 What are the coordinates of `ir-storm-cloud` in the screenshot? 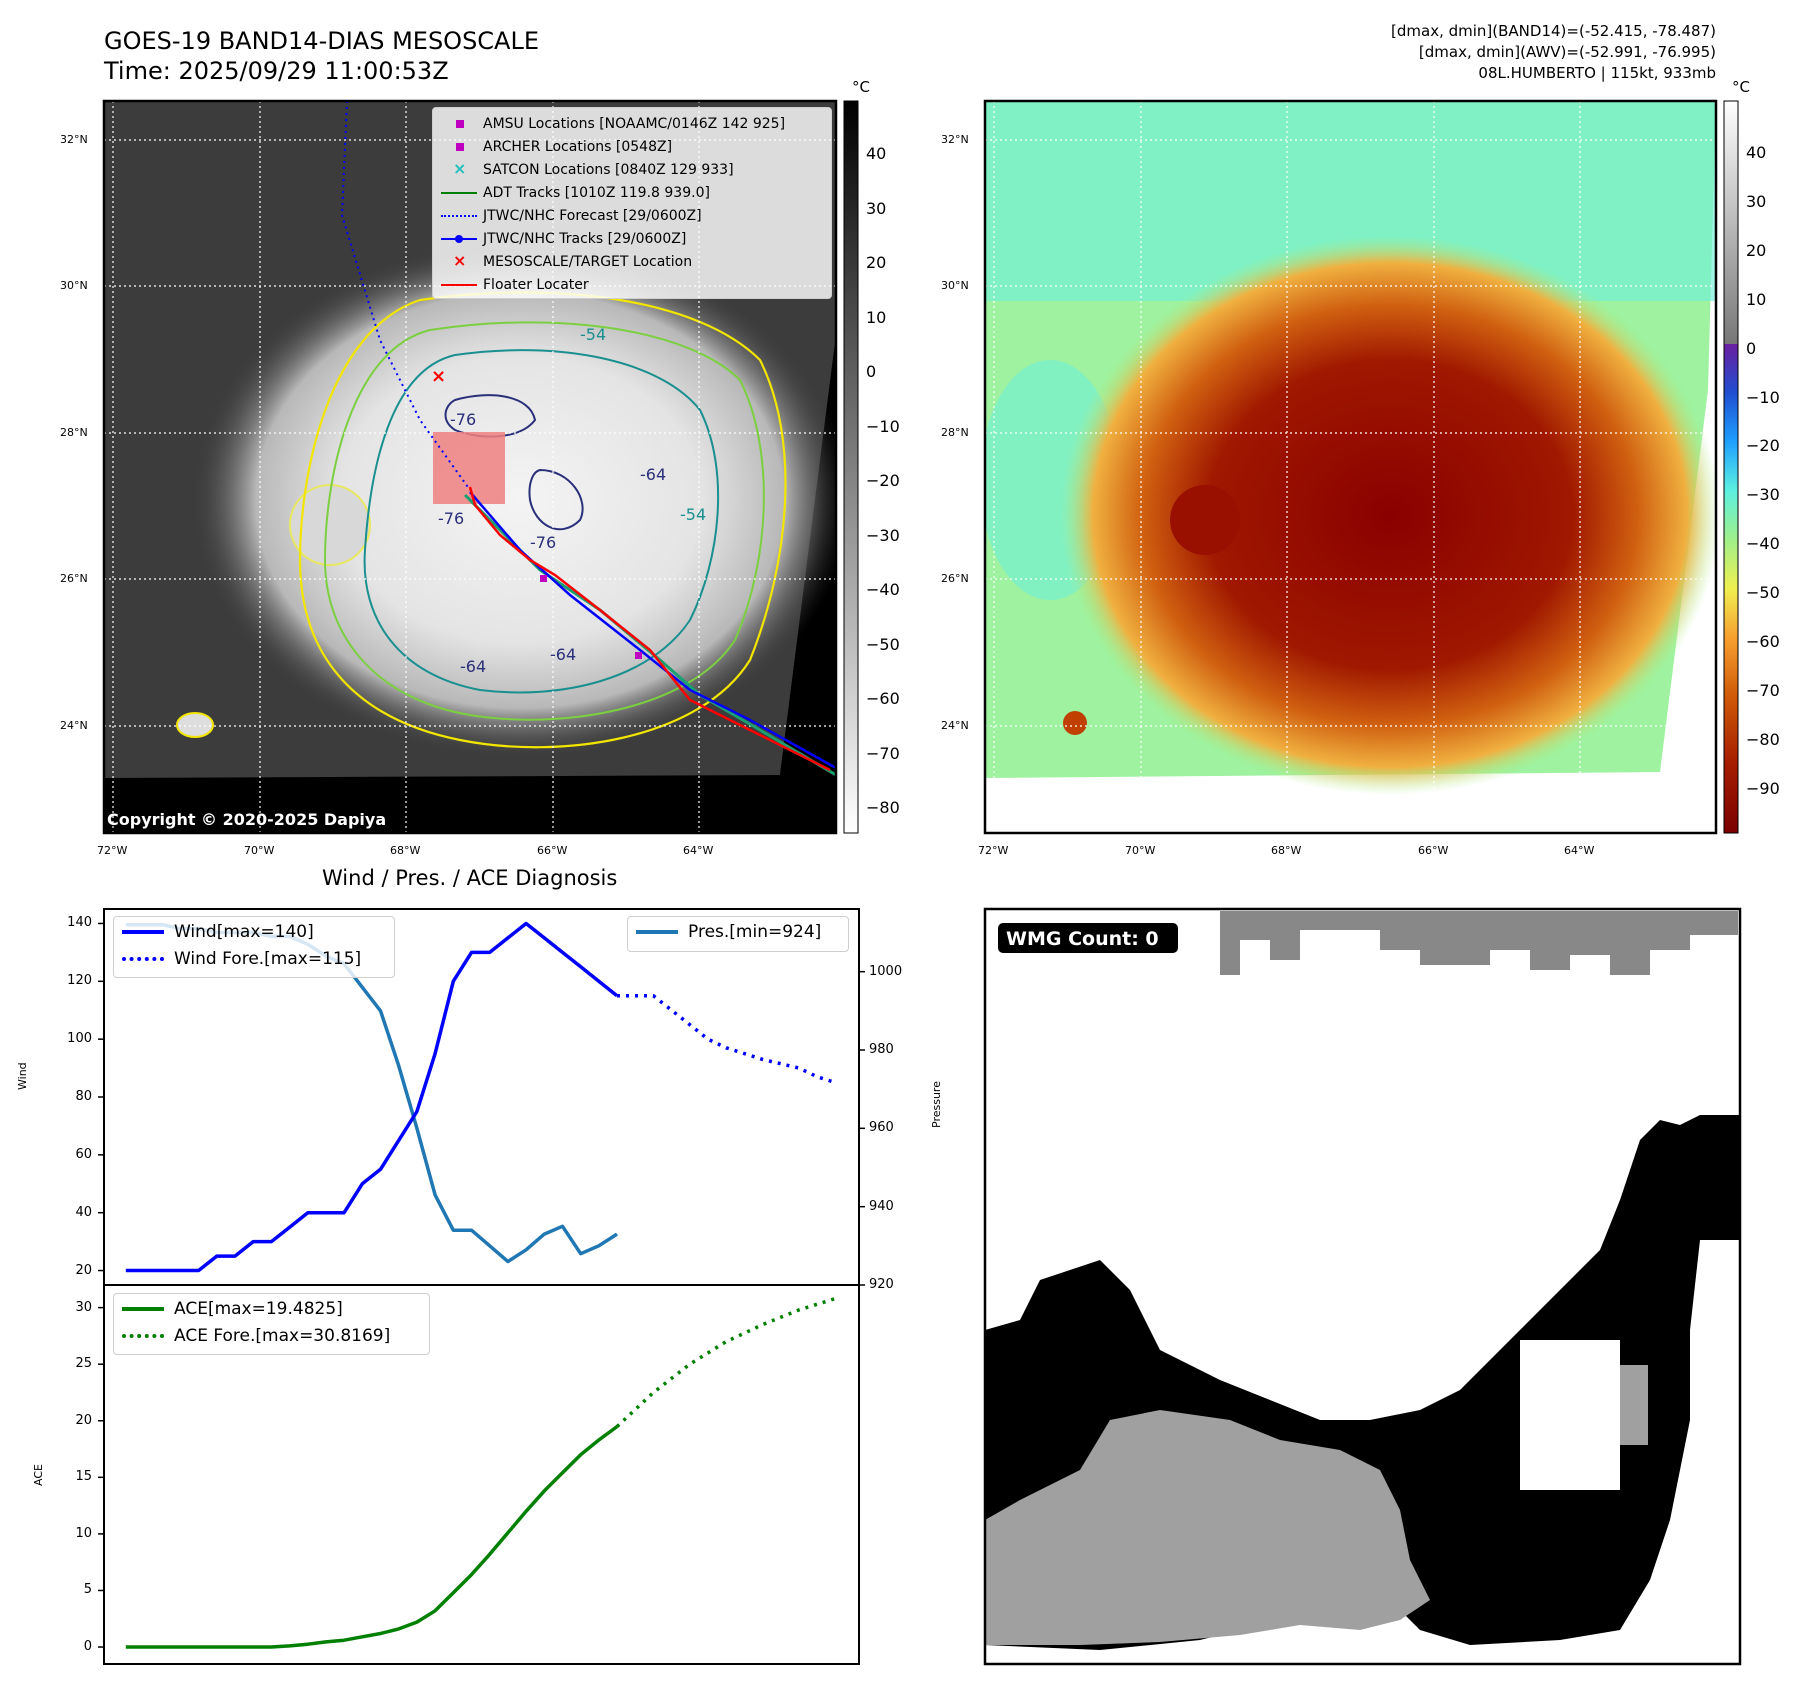 It's located at (513, 500).